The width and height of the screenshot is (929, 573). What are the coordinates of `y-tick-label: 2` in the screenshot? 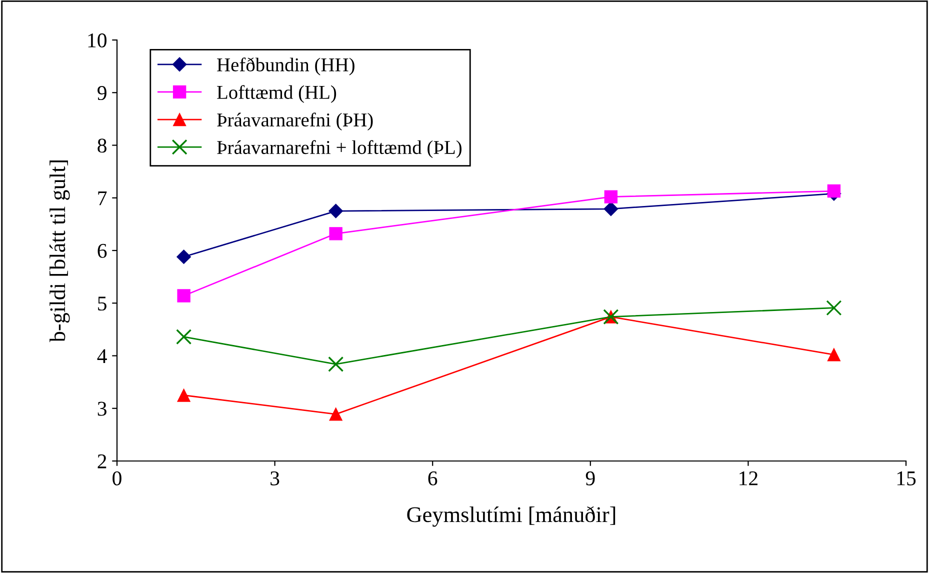 It's located at (102, 461).